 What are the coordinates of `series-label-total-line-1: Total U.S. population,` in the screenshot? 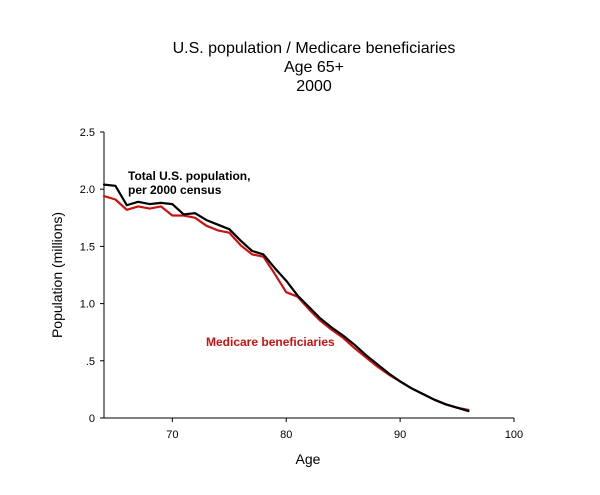 It's located at (189, 176).